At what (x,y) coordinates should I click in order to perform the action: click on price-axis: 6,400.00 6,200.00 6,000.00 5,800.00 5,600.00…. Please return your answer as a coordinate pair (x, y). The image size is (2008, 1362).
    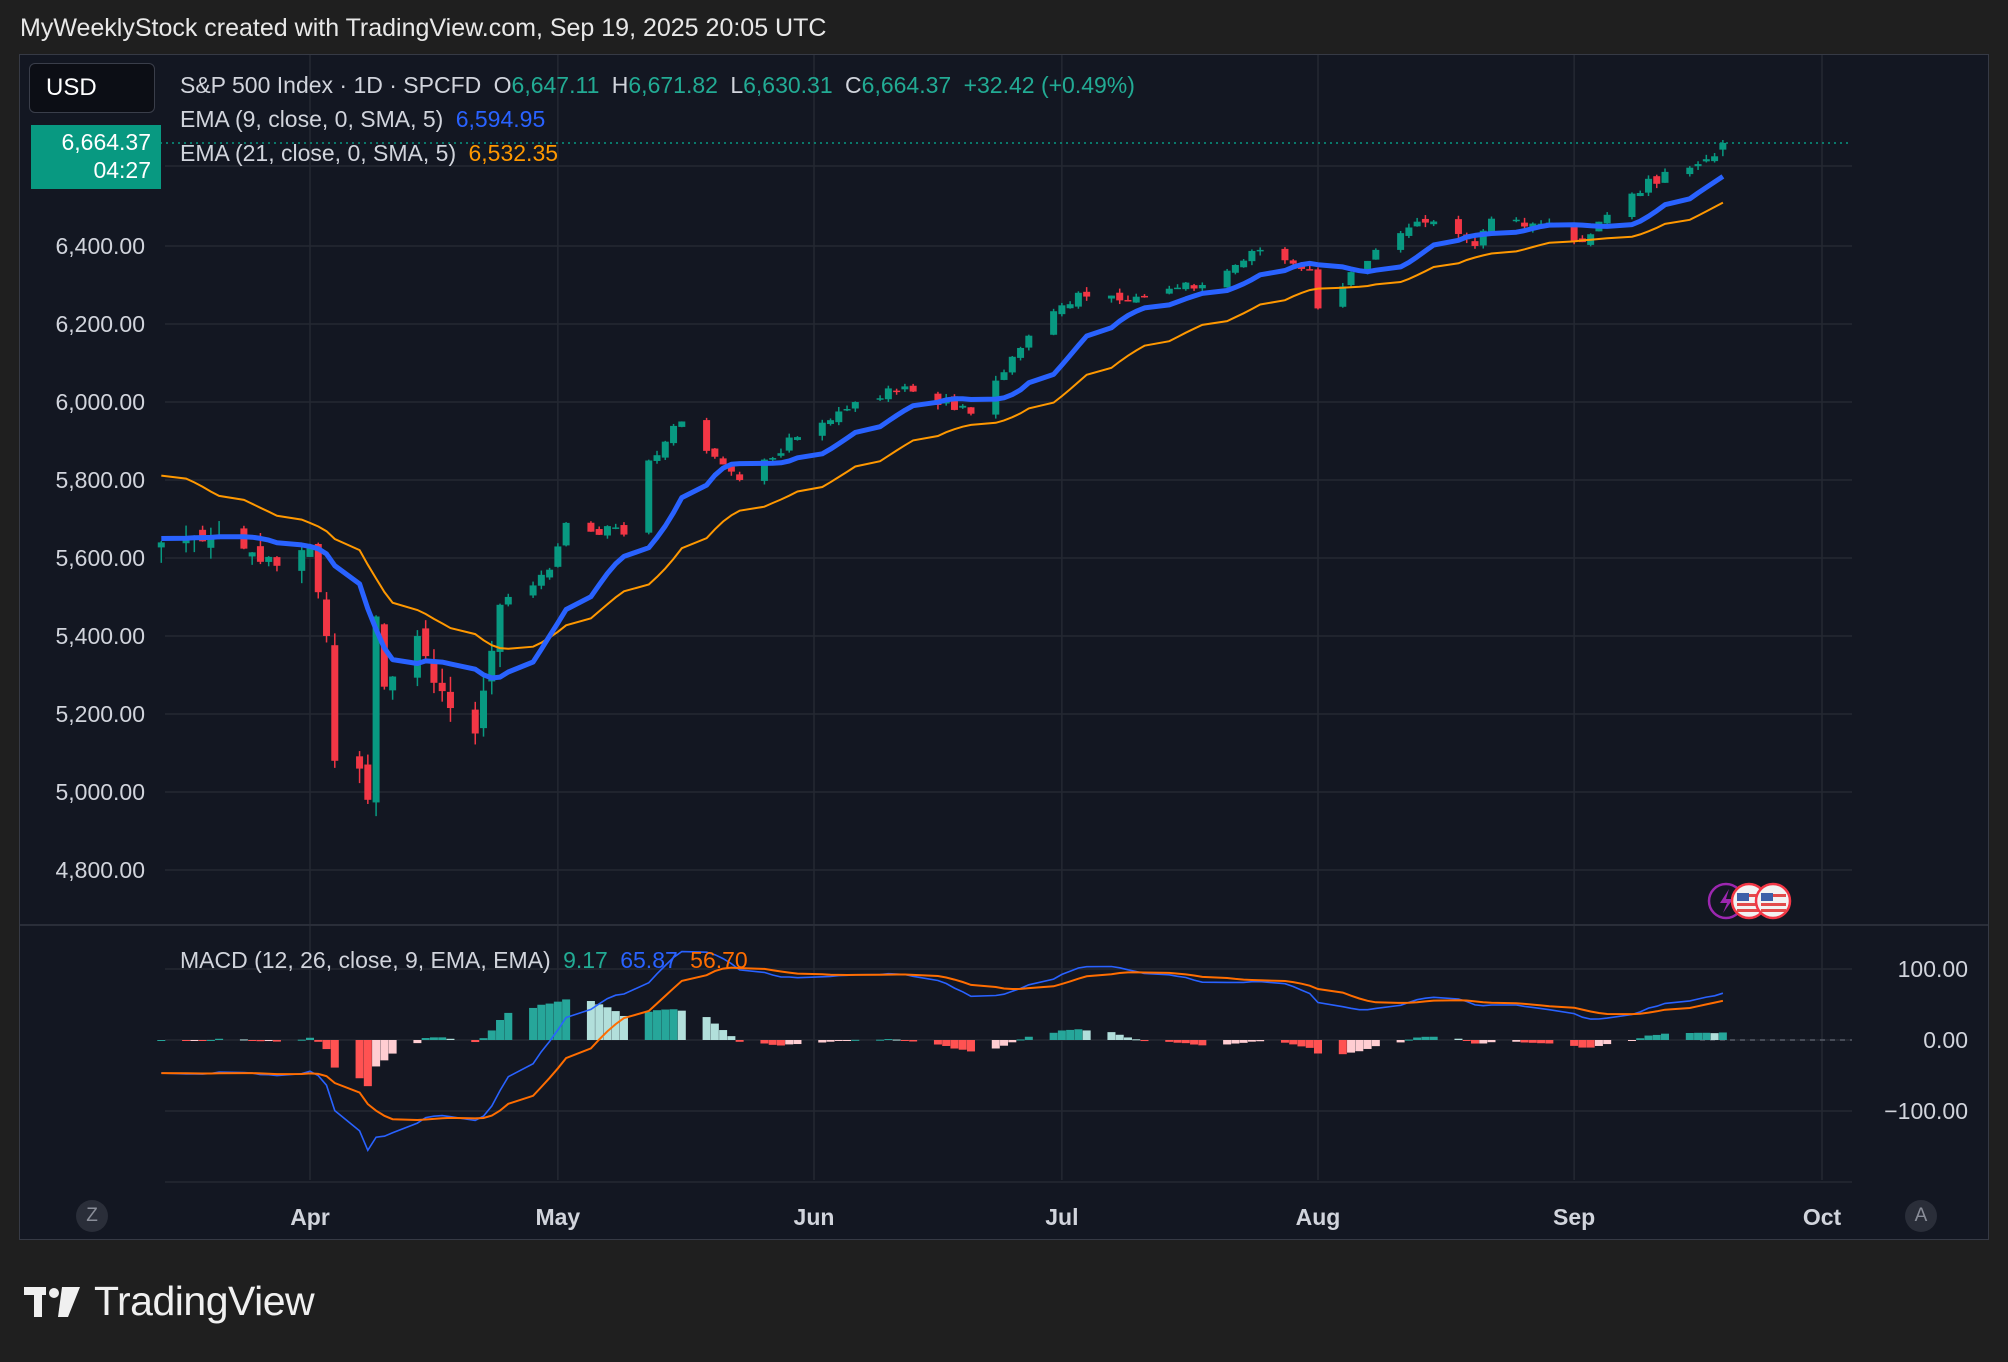
    Looking at the image, I should click on (100, 558).